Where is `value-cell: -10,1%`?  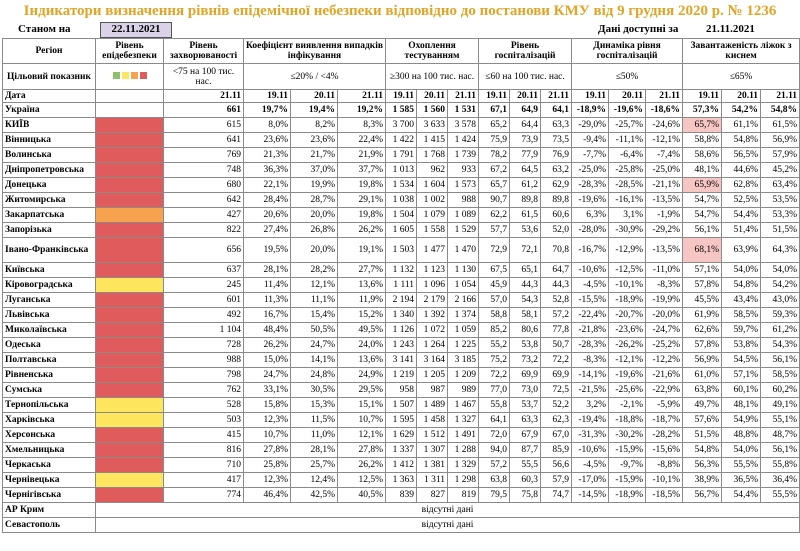
value-cell: -10,1% is located at coordinates (627, 285).